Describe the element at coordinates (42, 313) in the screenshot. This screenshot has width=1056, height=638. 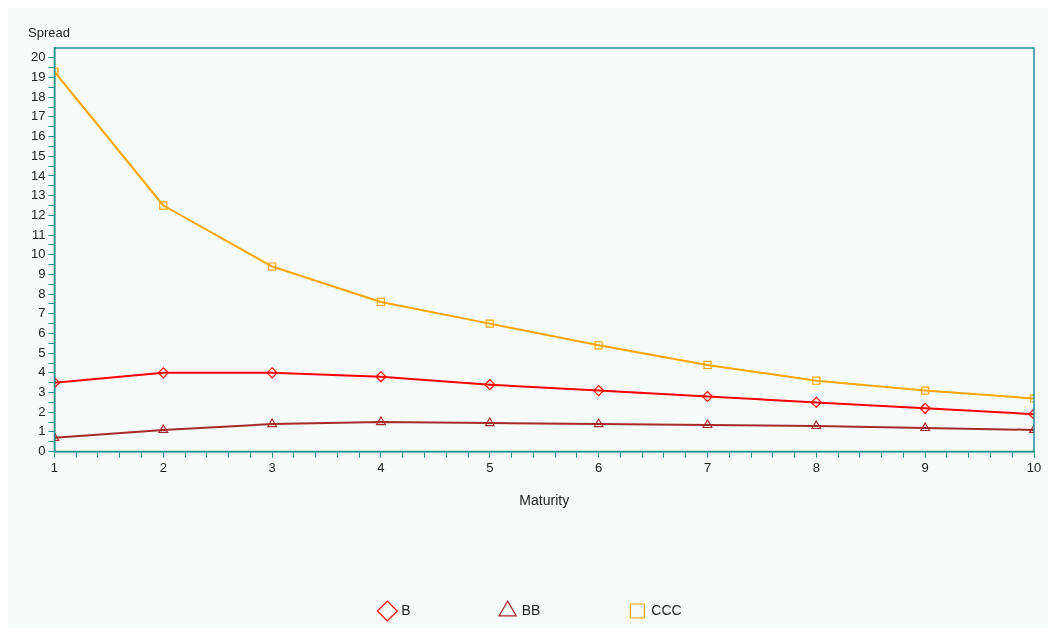
I see `y-tick-label: 7` at that location.